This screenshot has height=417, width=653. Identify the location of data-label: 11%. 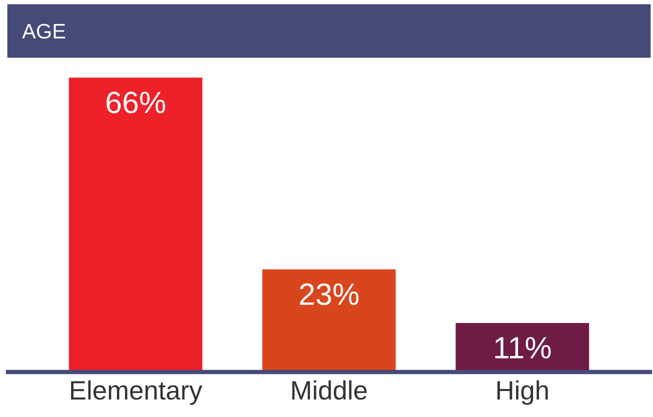
(523, 347).